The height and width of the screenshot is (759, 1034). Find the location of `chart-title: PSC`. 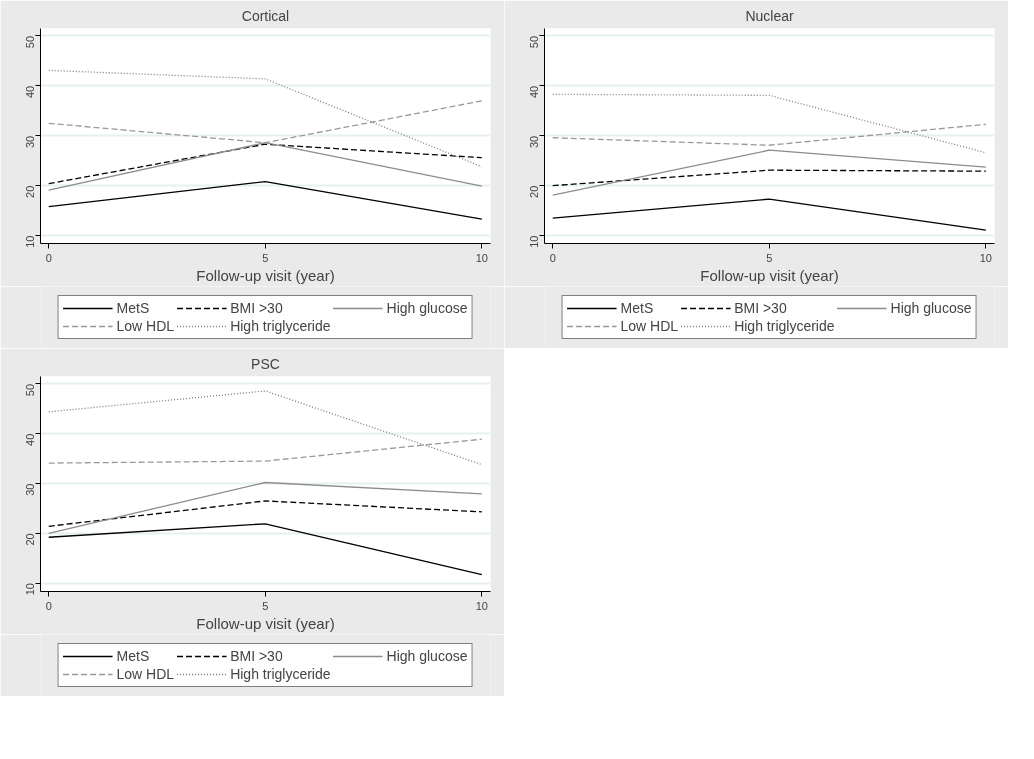

chart-title: PSC is located at coordinates (265, 363).